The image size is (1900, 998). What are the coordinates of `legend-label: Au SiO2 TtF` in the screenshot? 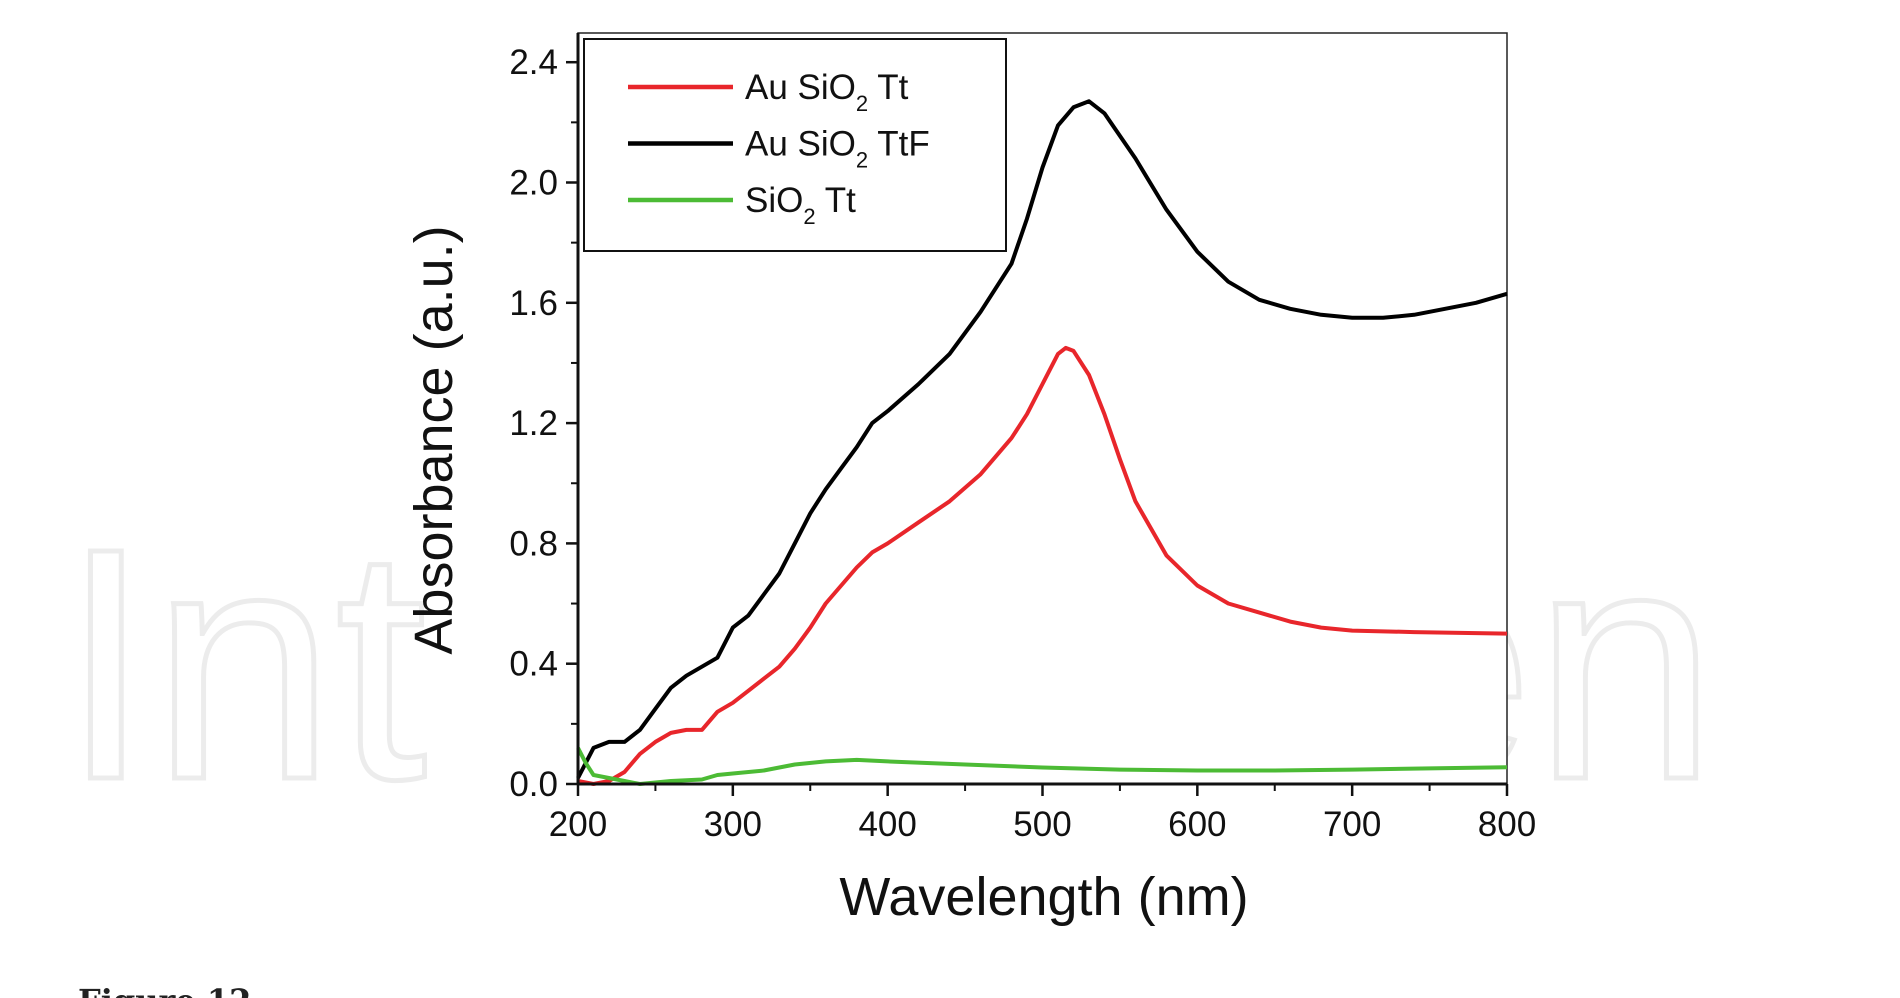 It's located at (837, 149).